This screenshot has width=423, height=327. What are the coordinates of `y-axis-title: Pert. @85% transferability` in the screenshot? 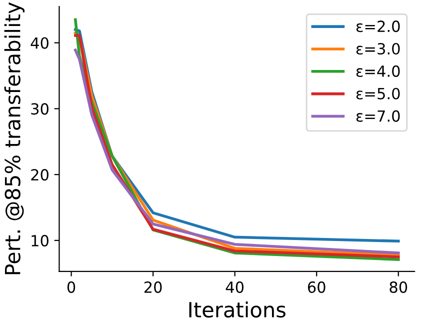 It's located at (14, 138).